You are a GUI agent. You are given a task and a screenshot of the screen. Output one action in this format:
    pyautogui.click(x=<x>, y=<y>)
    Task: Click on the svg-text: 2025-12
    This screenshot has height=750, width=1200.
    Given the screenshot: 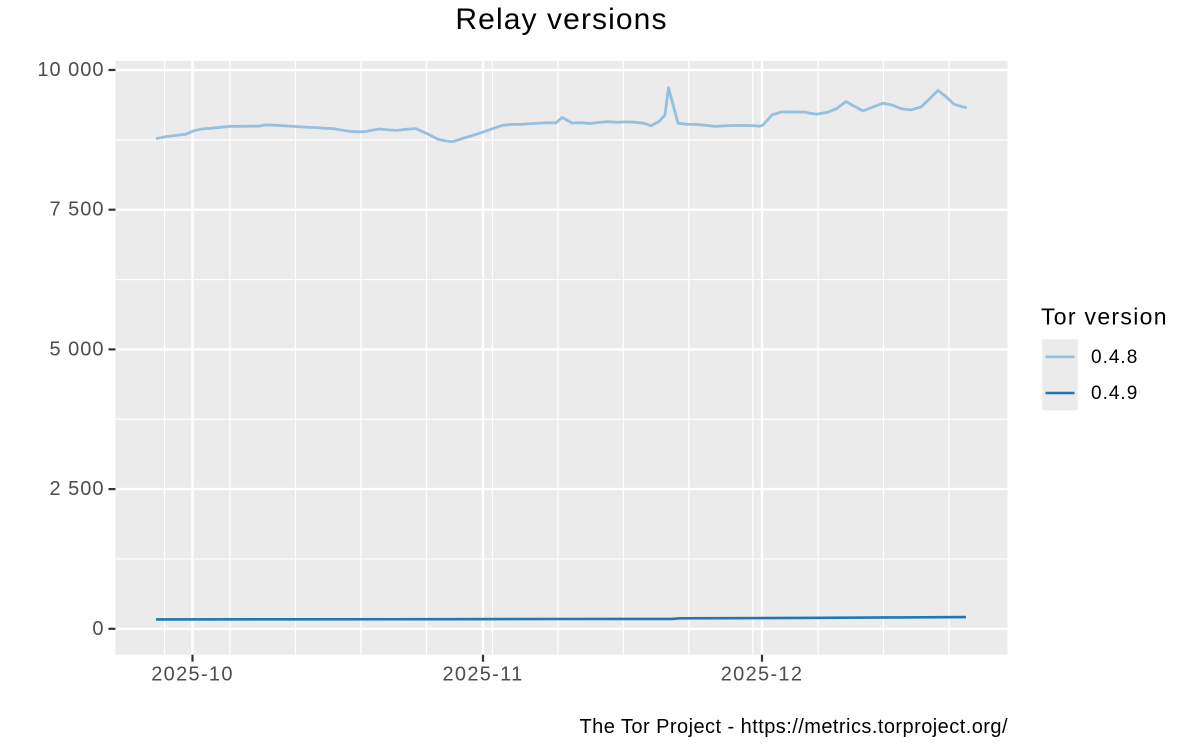 What is the action you would take?
    pyautogui.click(x=762, y=675)
    